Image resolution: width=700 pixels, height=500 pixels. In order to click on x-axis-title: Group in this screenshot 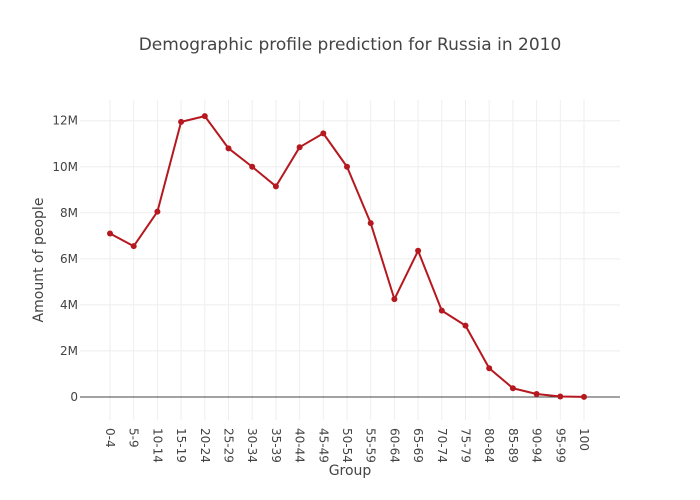, I will do `click(350, 471)`.